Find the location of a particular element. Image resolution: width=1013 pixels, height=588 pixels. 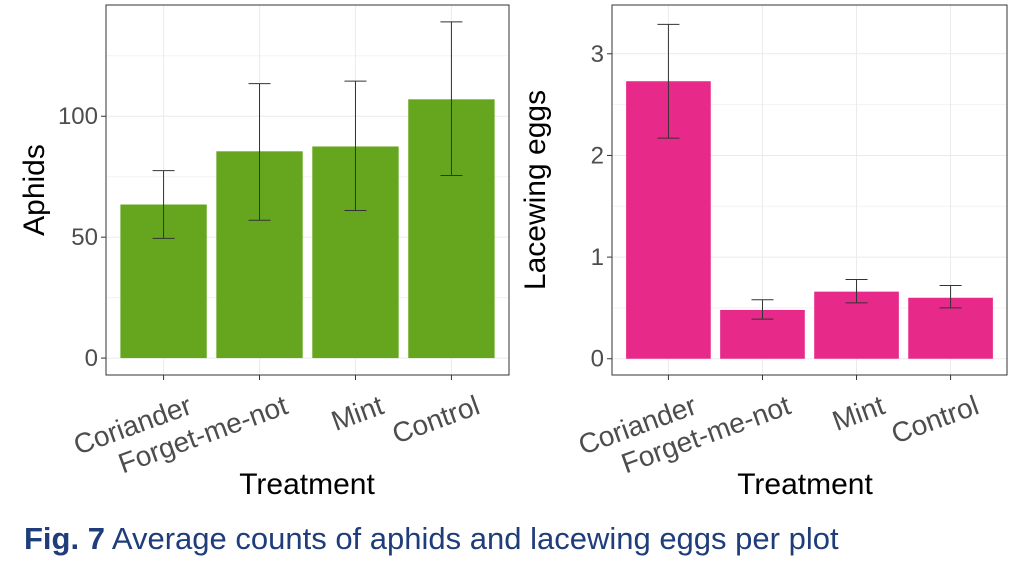

aphids-y-tick-label: 50 is located at coordinates (84, 237).